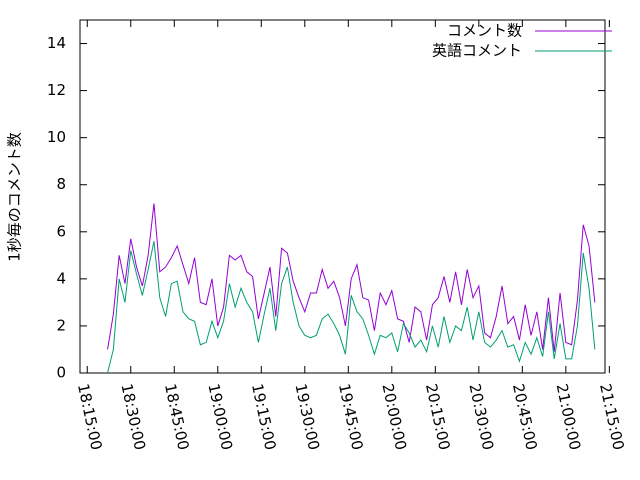 Image resolution: width=640 pixels, height=480 pixels. What do you see at coordinates (56, 43) in the screenshot?
I see `y-tick-label: 14` at bounding box center [56, 43].